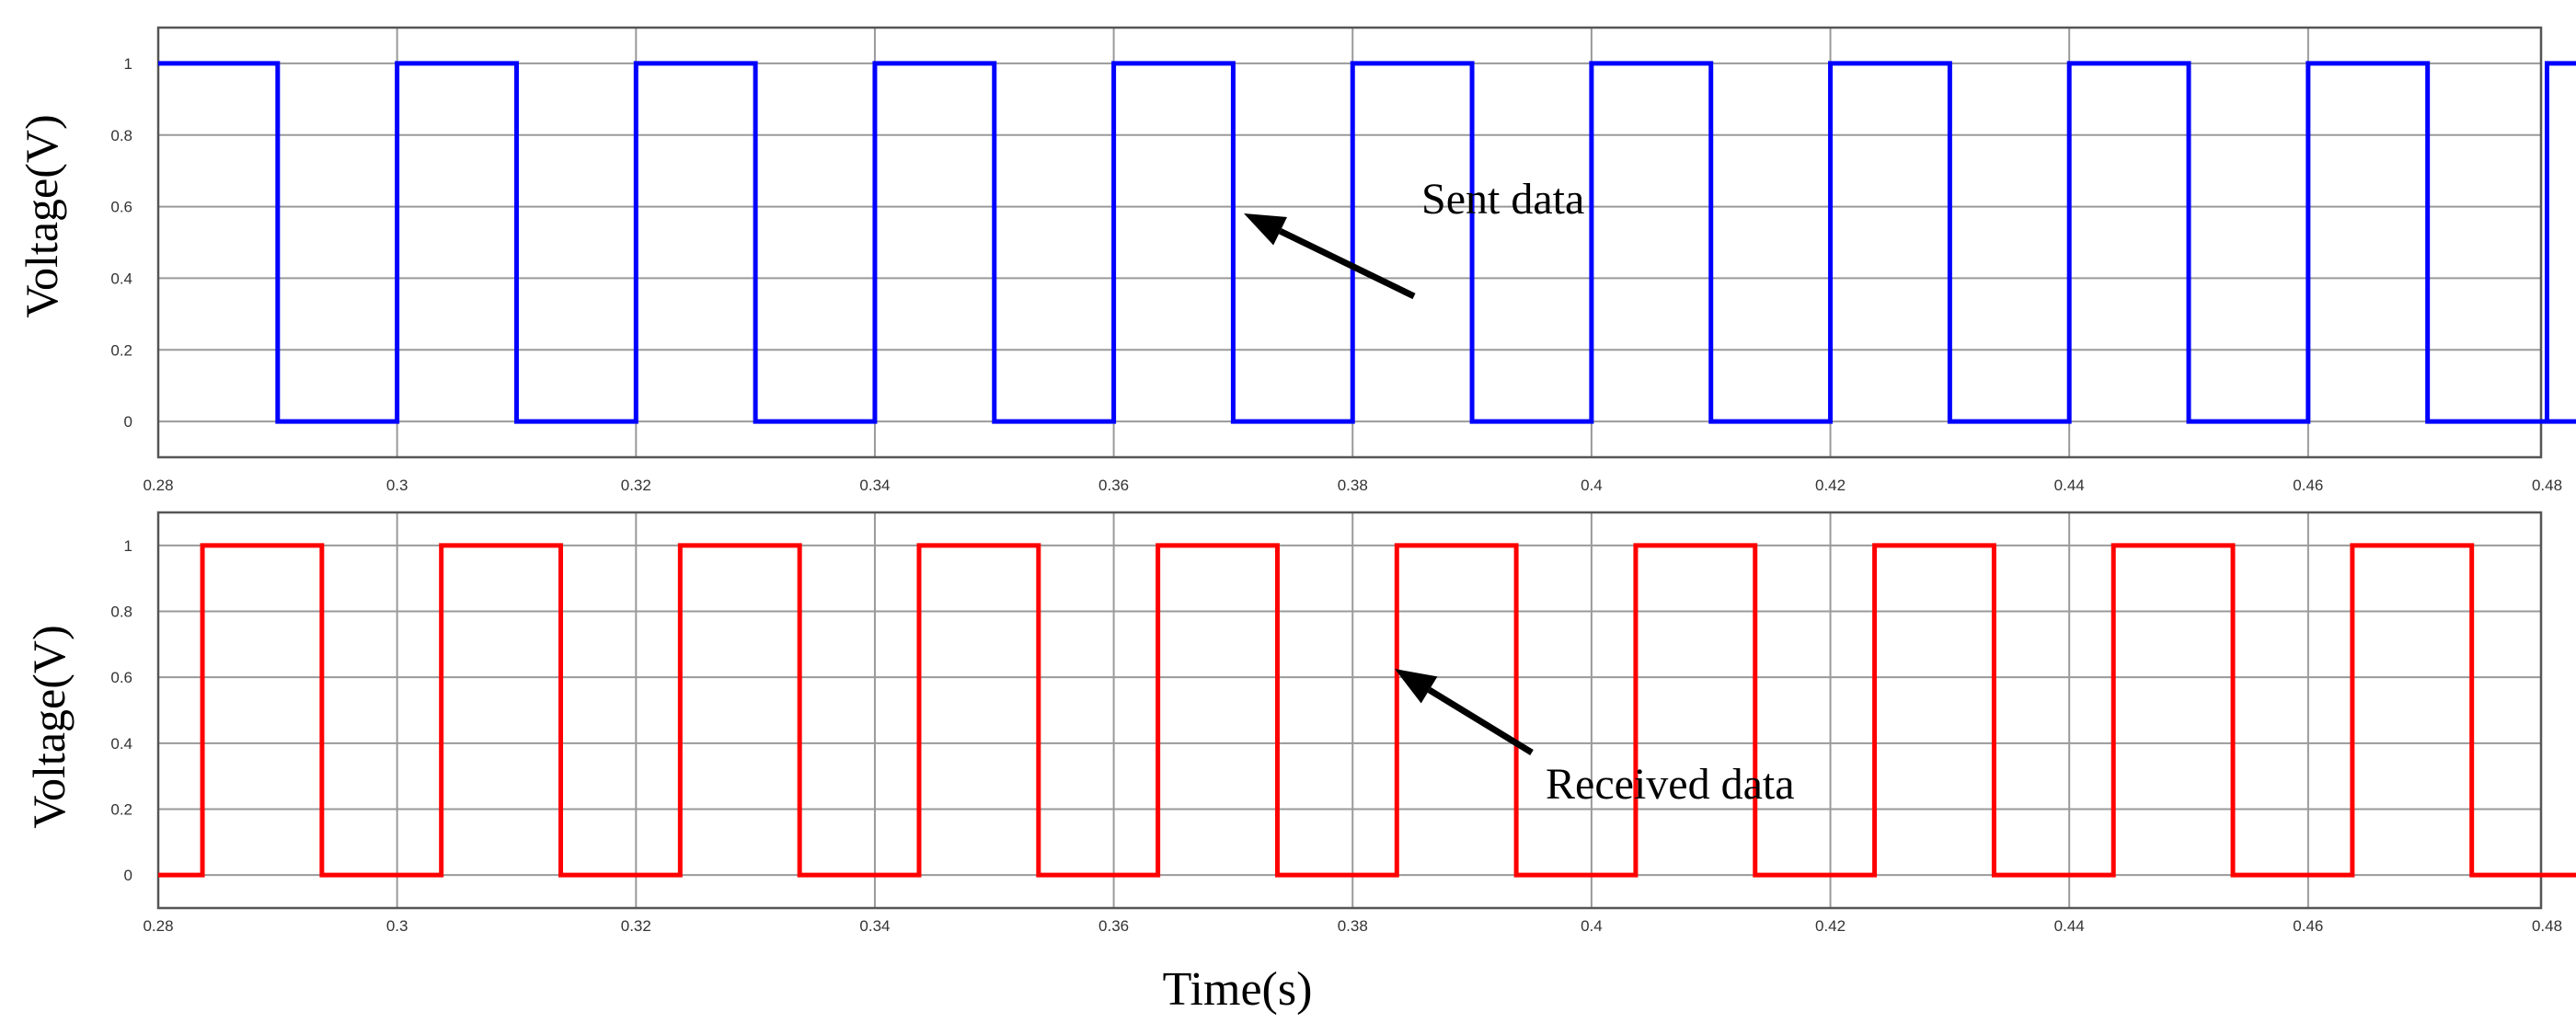  I want to click on x-axis-label: Time(s), so click(1238, 989).